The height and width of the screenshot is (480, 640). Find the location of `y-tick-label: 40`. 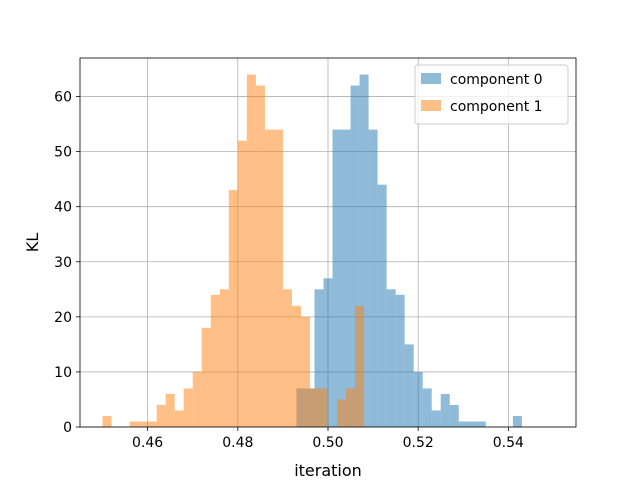

y-tick-label: 40 is located at coordinates (63, 208).